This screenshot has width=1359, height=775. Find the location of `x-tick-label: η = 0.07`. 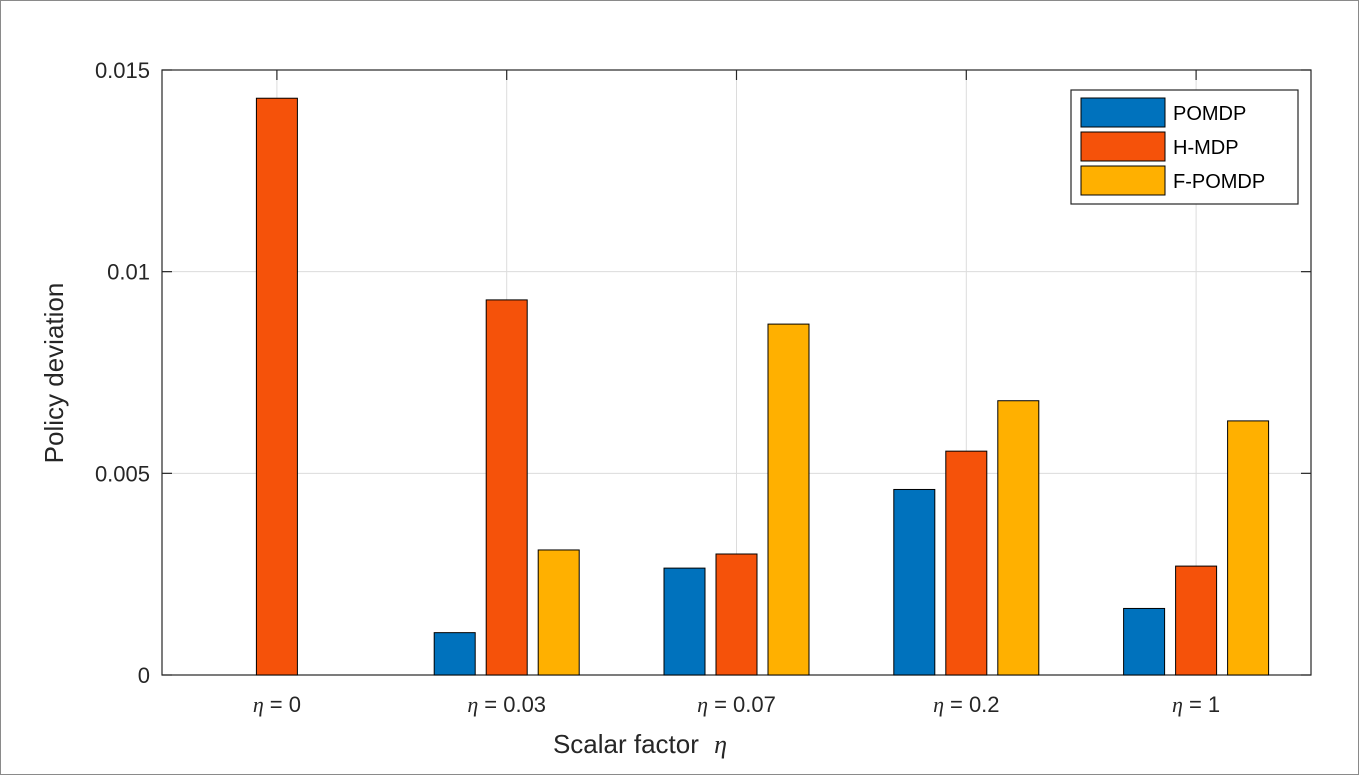

x-tick-label: η = 0.07 is located at coordinates (736, 704).